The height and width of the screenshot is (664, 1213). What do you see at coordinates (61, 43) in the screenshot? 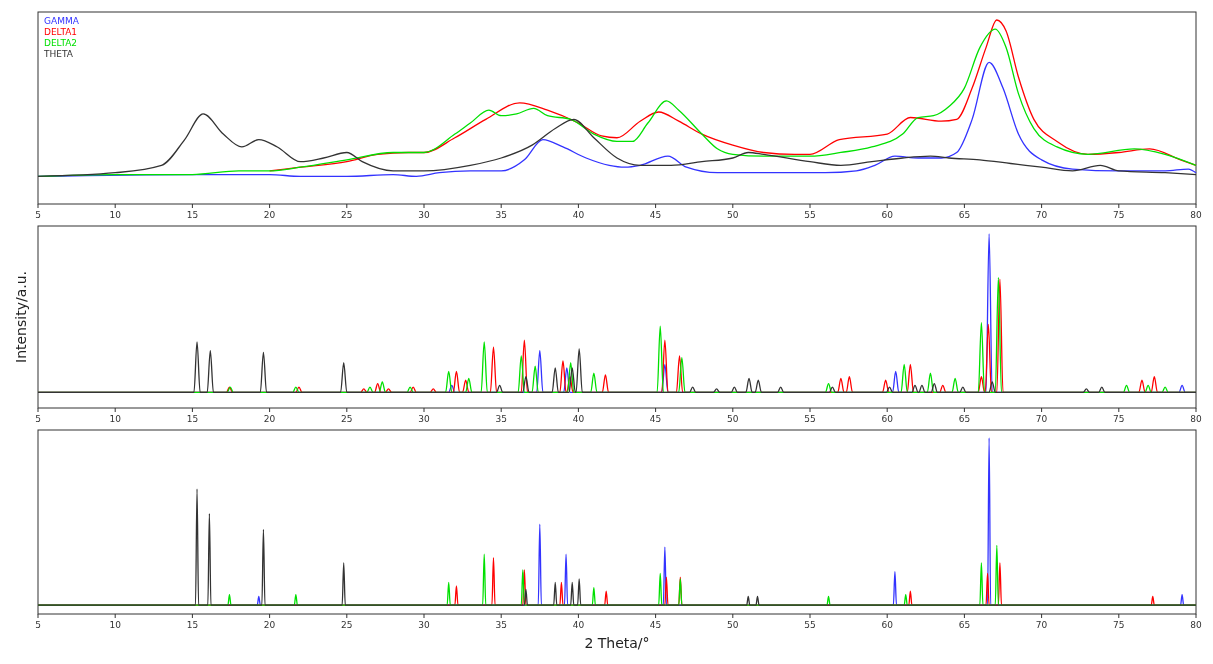
I see `text: DELTA2` at bounding box center [61, 43].